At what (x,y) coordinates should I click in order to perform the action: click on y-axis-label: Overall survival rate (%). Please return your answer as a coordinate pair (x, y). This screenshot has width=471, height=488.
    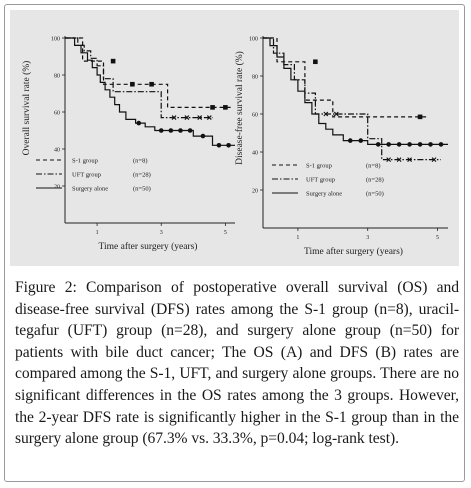
    Looking at the image, I should click on (26, 108).